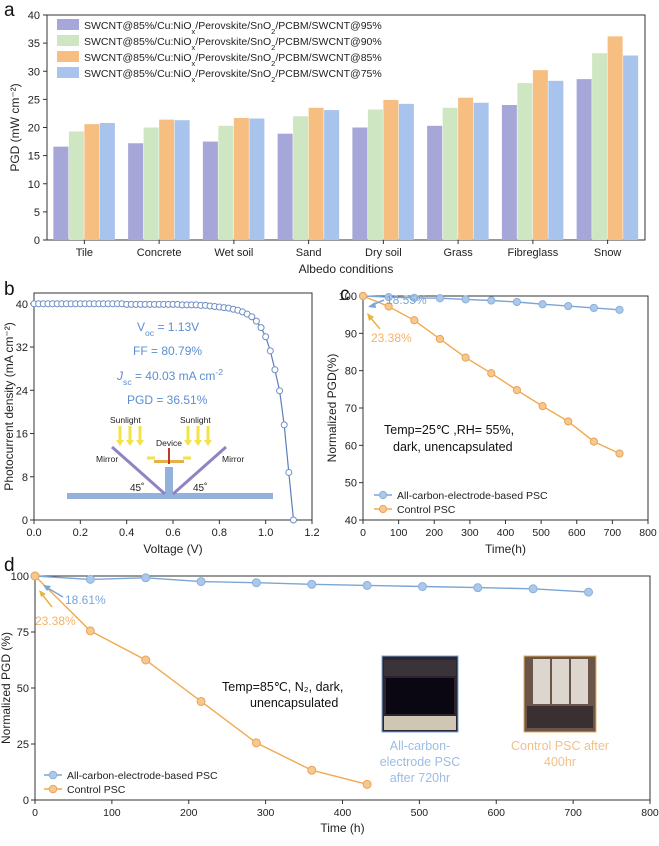  I want to click on x-tick-label: 1.0, so click(265, 533).